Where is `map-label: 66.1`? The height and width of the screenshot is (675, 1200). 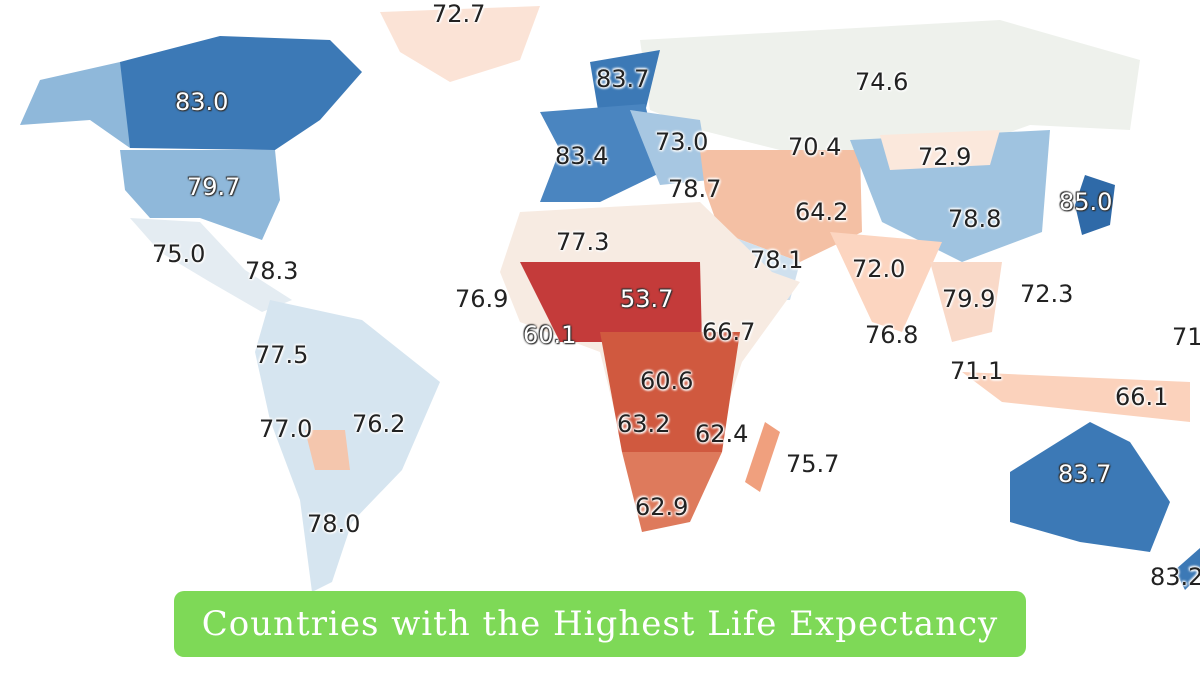
map-label: 66.1 is located at coordinates (1142, 397).